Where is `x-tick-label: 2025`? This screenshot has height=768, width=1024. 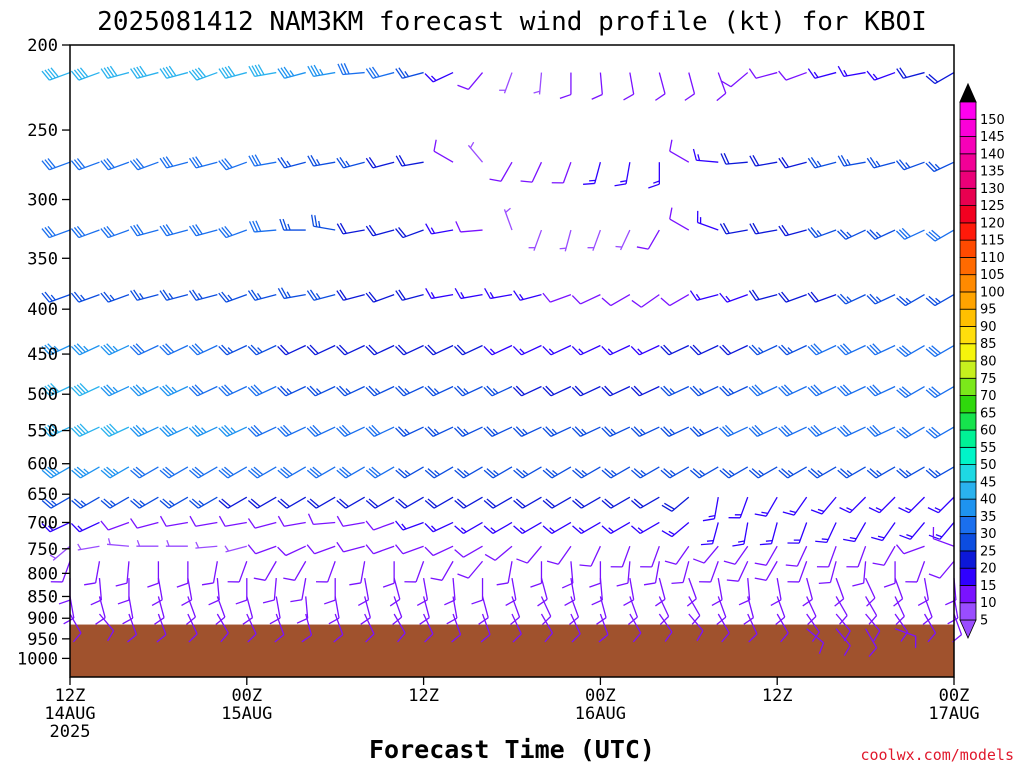 x-tick-label: 2025 is located at coordinates (70, 732).